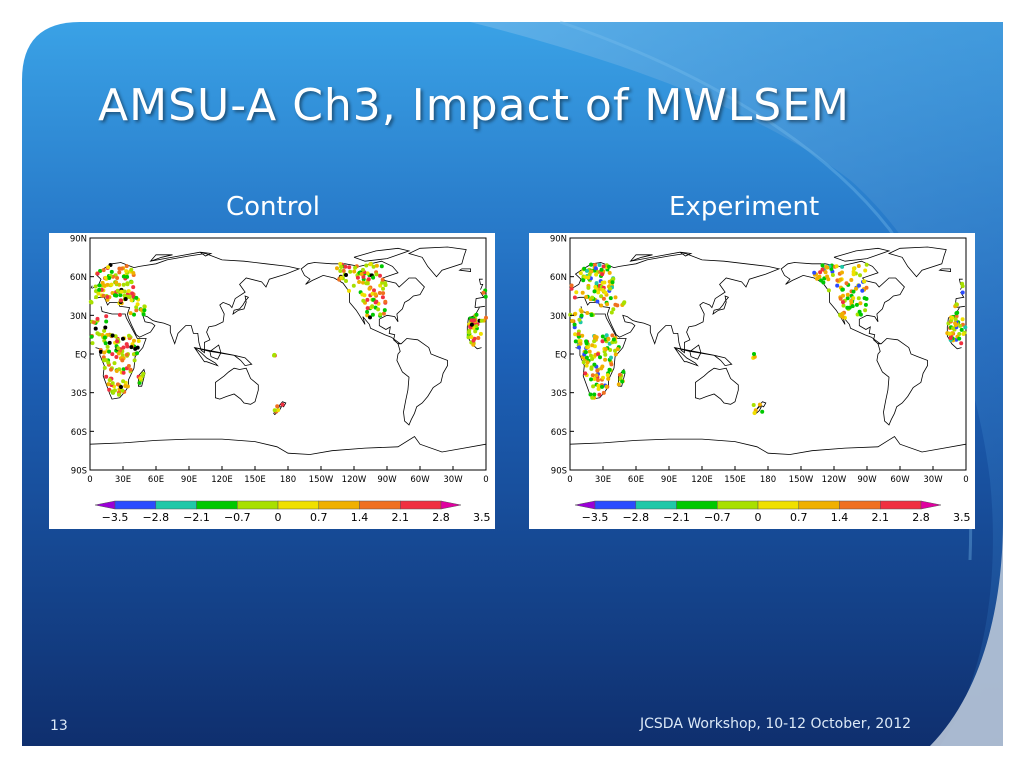 Image resolution: width=1024 pixels, height=768 pixels. I want to click on coastline-north-america, so click(362, 302).